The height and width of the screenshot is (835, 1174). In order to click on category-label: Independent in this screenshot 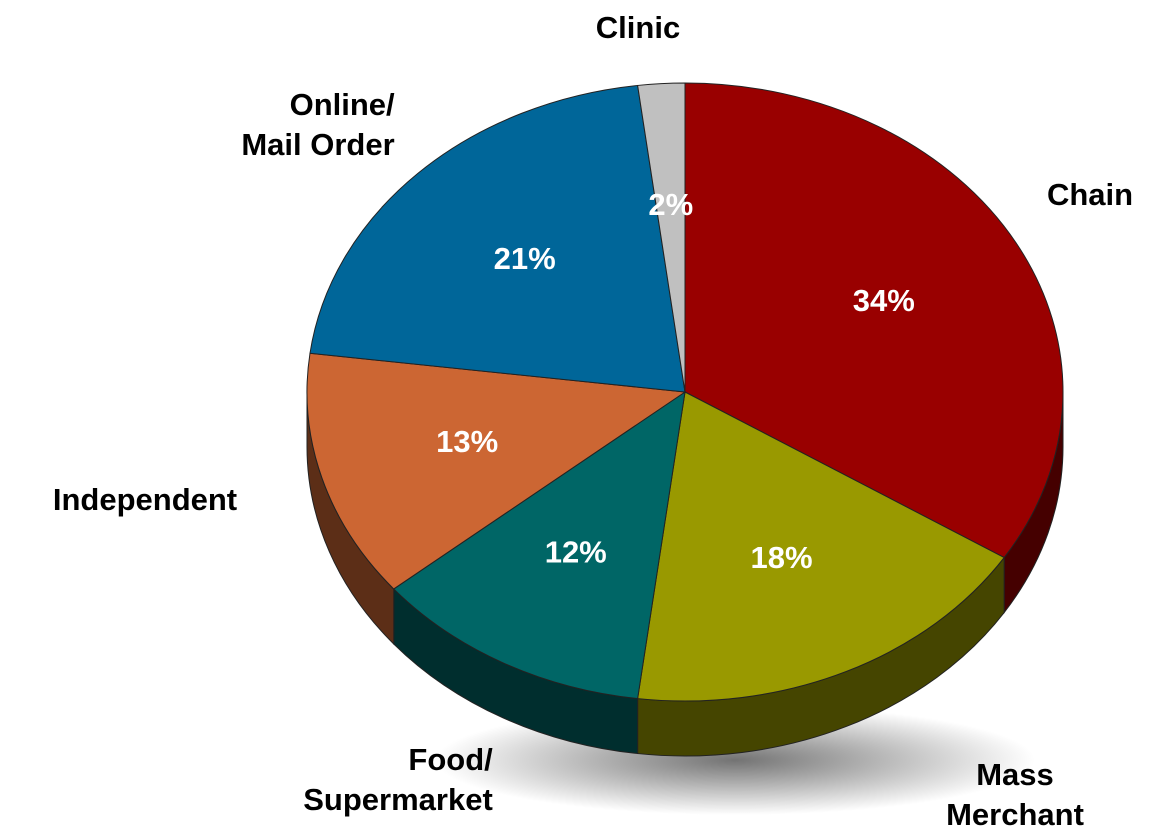, I will do `click(145, 499)`.